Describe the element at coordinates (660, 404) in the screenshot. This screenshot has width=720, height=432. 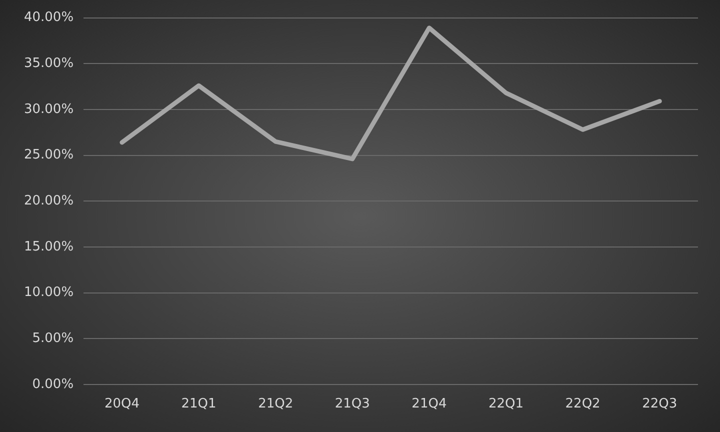
I see `x-tick-label: 22Q3` at that location.